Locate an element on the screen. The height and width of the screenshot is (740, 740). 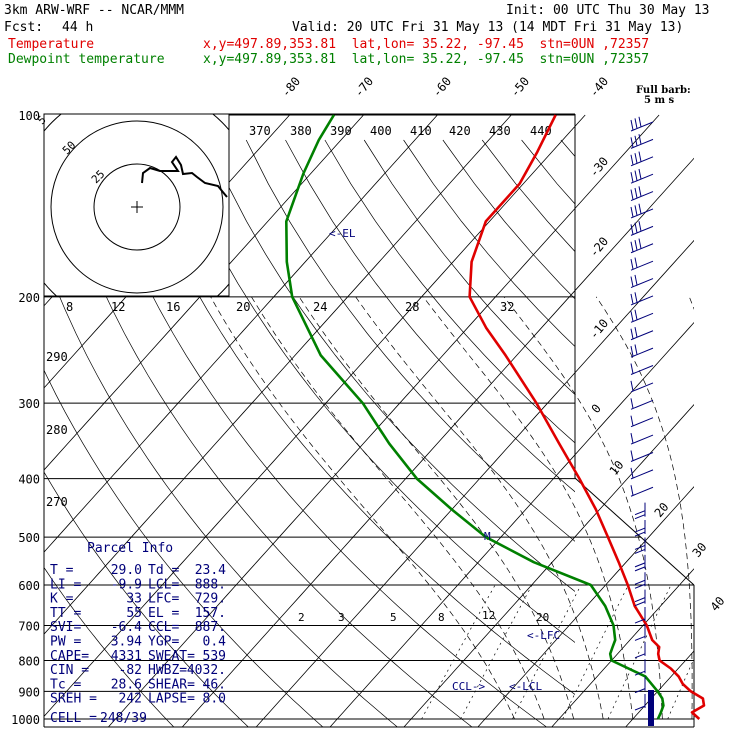
mixing-ratio-line is located at coordinates (680, 688).